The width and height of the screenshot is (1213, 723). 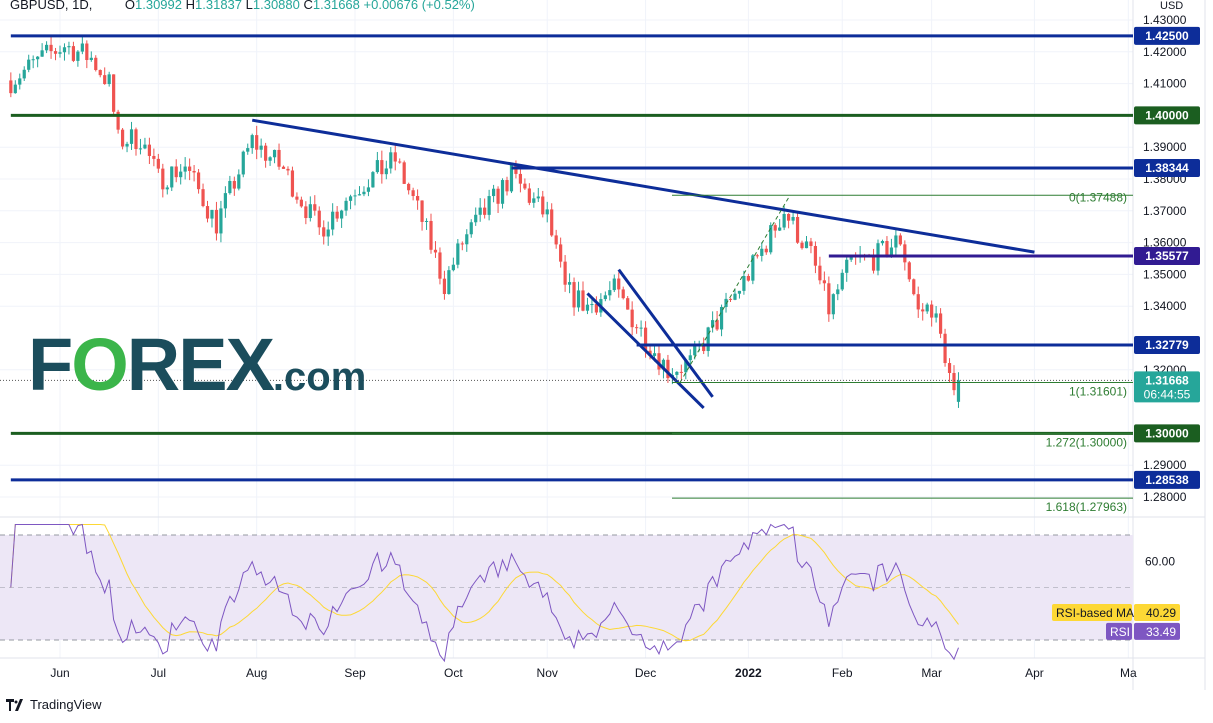 I want to click on rsi-tick: 60.00, so click(x=1160, y=561).